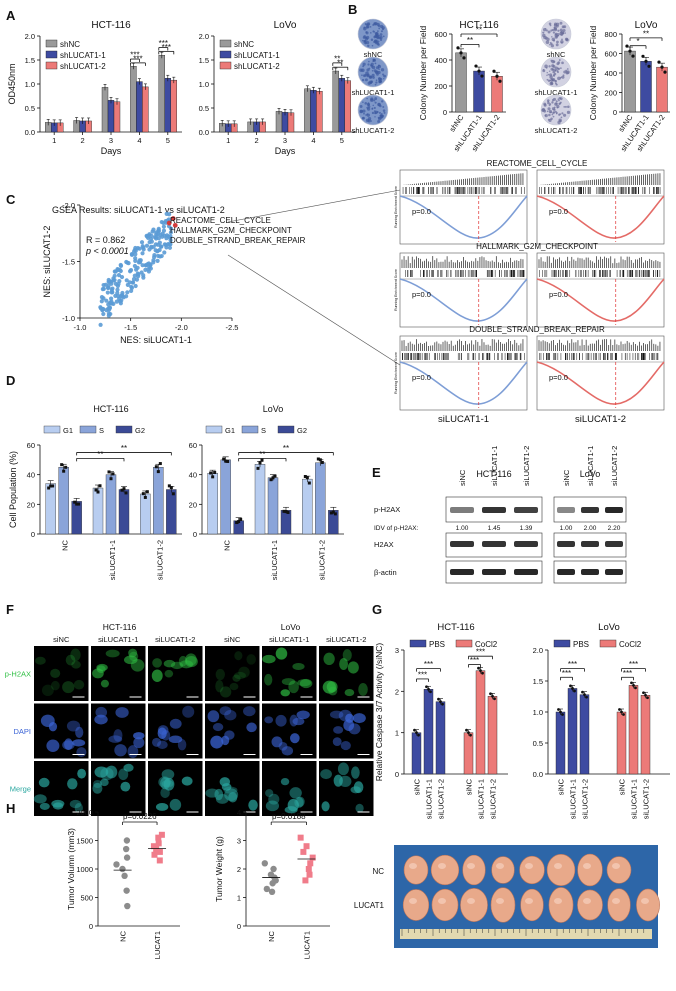  What do you see at coordinates (378, 871) in the screenshot?
I see `photo-row-label: NC` at bounding box center [378, 871].